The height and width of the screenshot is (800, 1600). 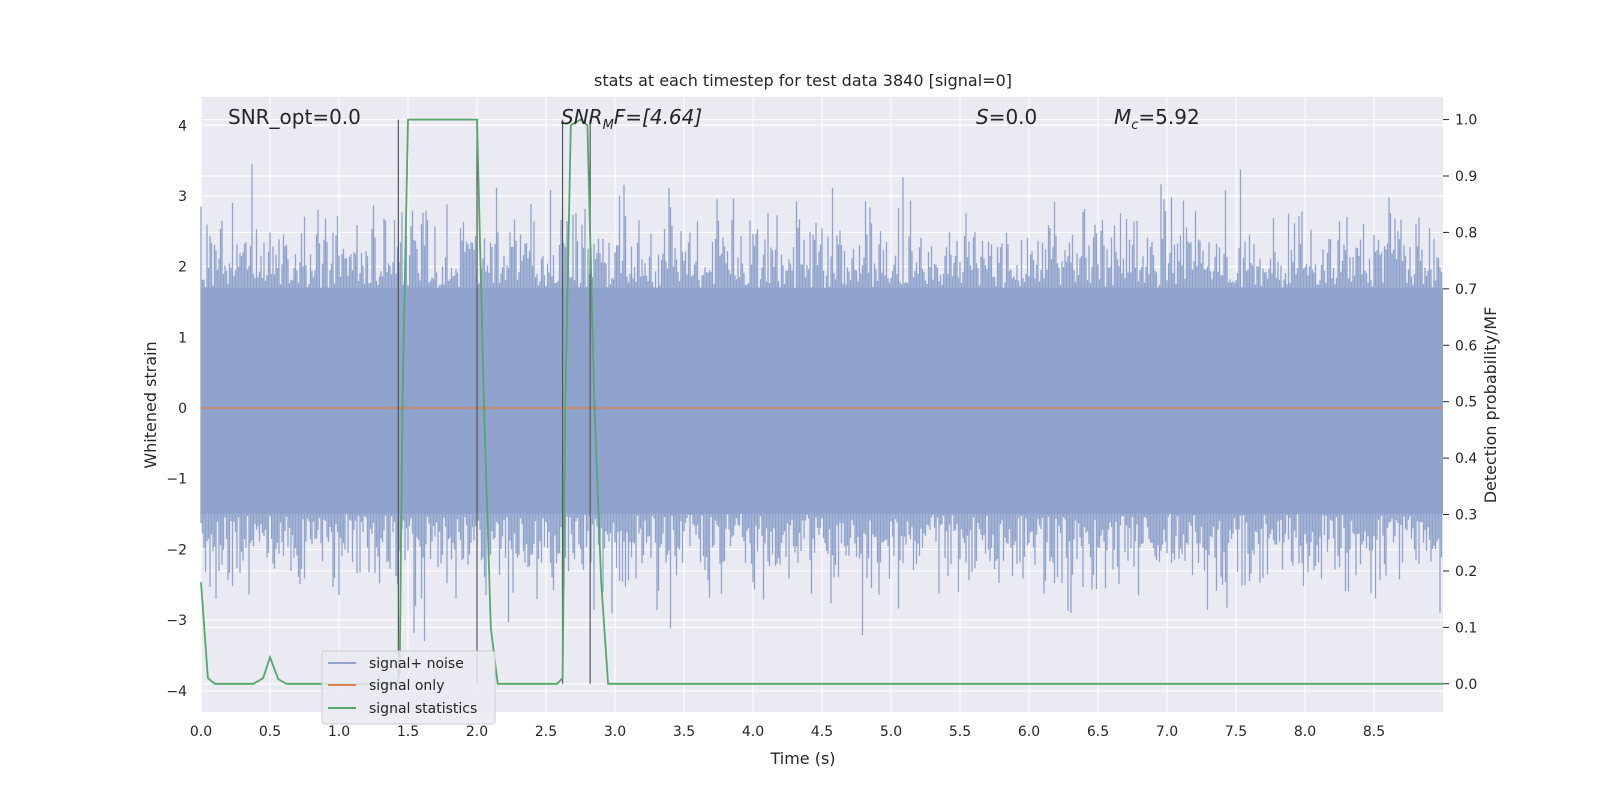 What do you see at coordinates (1466, 516) in the screenshot?
I see `y2-tick-label: 0.3` at bounding box center [1466, 516].